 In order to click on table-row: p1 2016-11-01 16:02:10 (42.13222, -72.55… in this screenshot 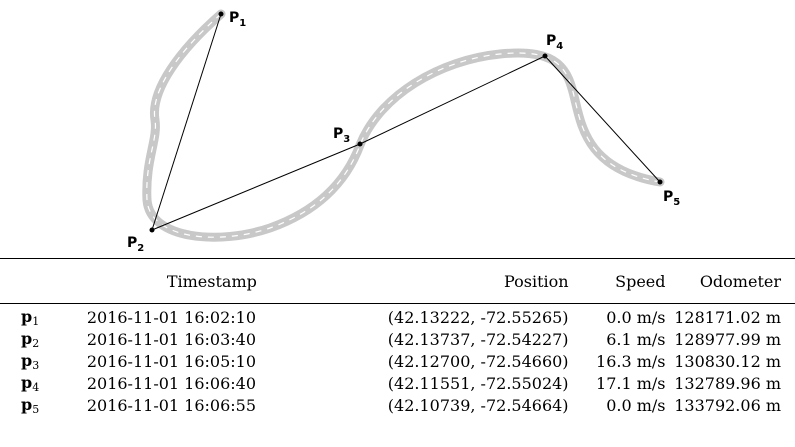, I will do `click(397, 317)`.